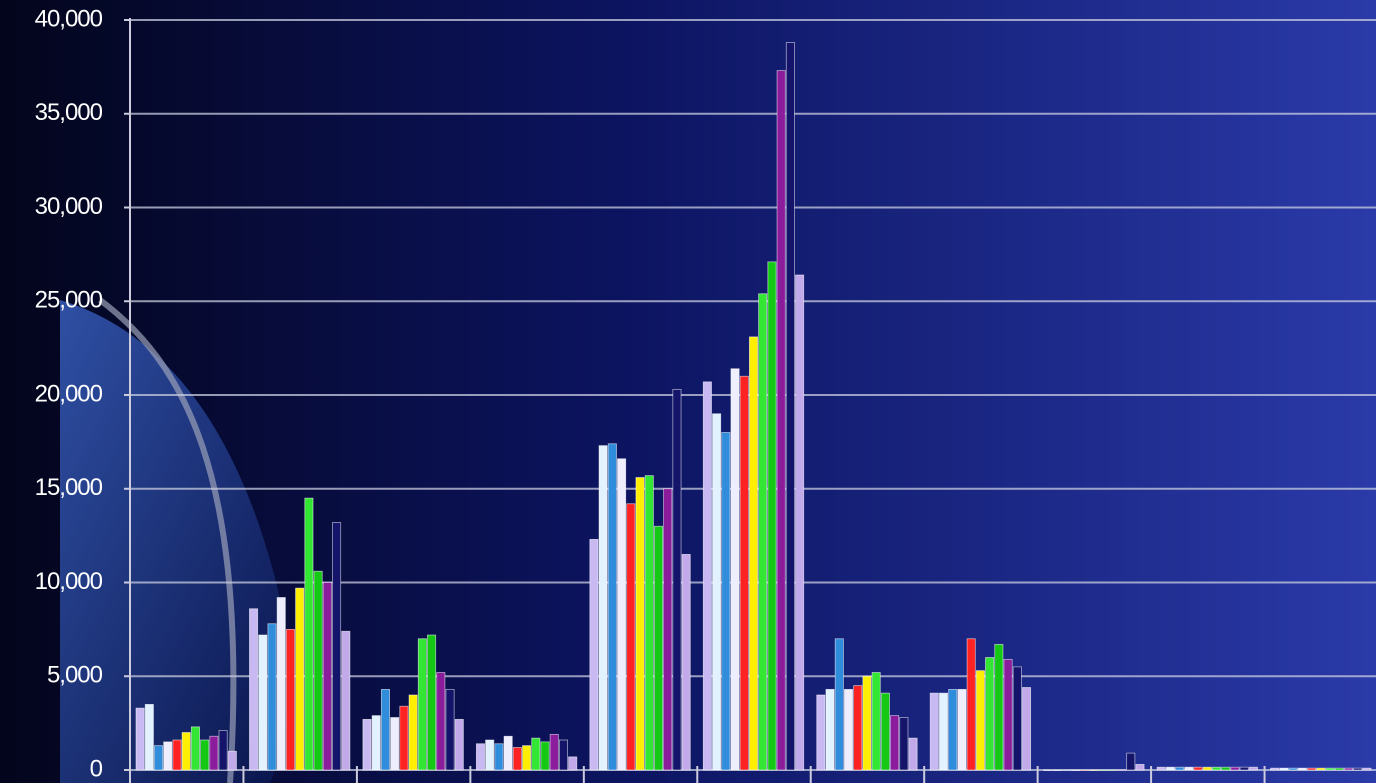  I want to click on y-tick-label: 0, so click(96, 768).